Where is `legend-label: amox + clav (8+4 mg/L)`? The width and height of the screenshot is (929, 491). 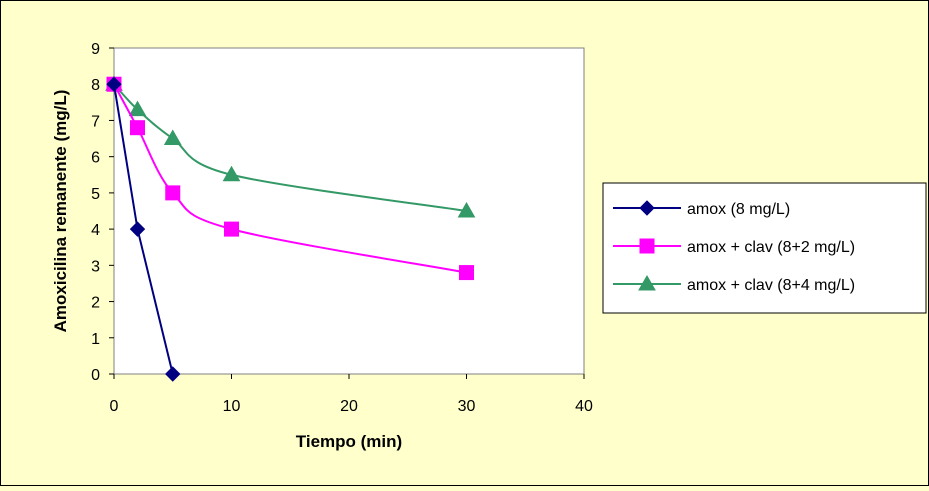 legend-label: amox + clav (8+4 mg/L) is located at coordinates (771, 285).